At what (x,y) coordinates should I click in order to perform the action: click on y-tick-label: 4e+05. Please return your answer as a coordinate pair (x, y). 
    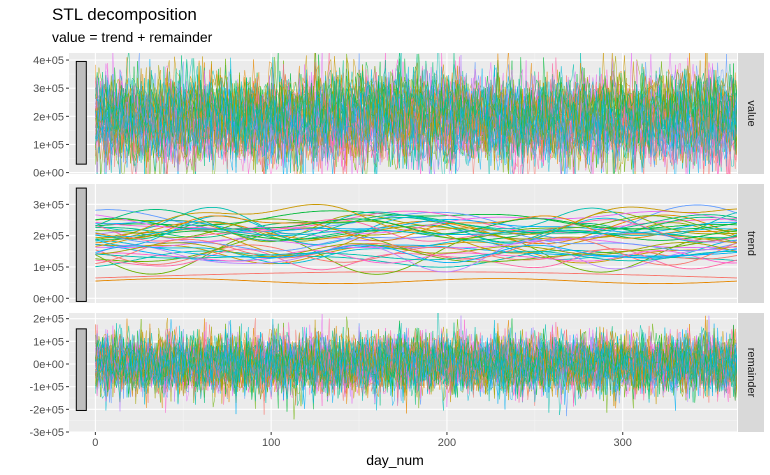
    Looking at the image, I should click on (48, 61).